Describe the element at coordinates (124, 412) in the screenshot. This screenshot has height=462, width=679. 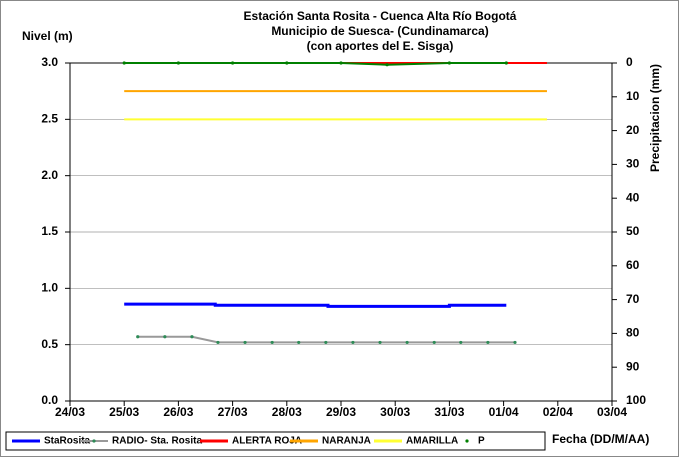
I see `x-tick-label: 25/03` at that location.